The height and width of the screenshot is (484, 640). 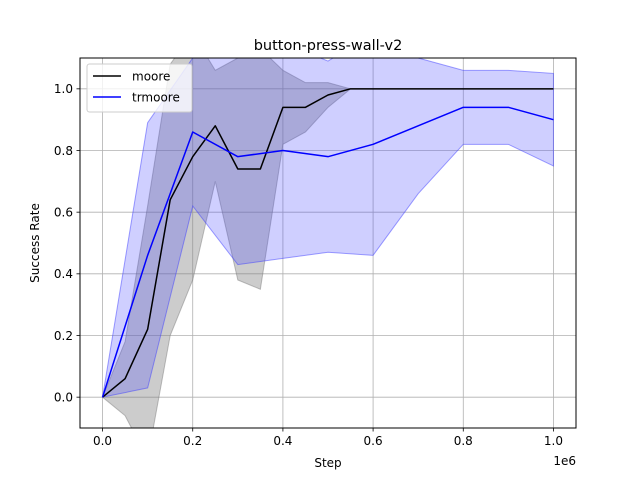 I want to click on y-tick-label: 0.6, so click(x=63, y=212).